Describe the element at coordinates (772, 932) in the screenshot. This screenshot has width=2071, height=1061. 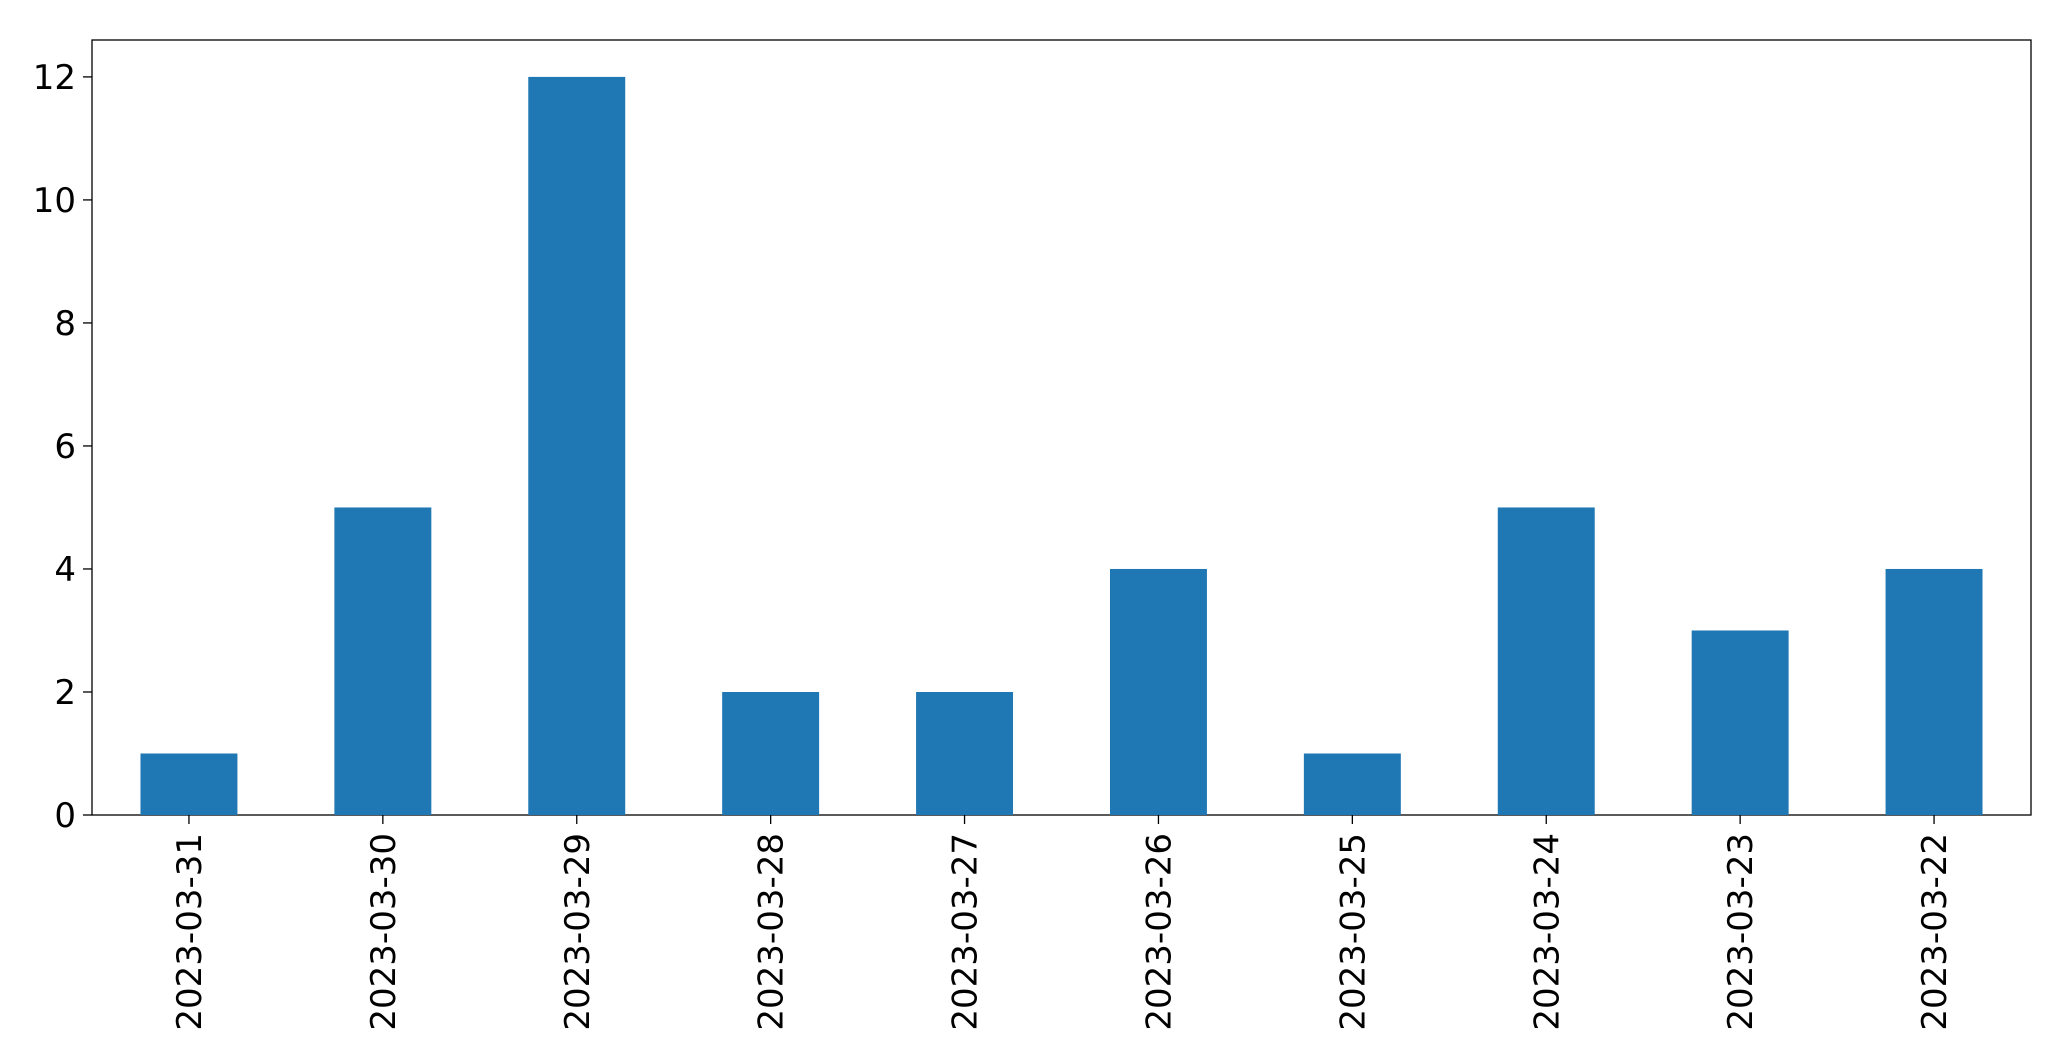
I see `x-tick-label: 2023-03-28` at that location.